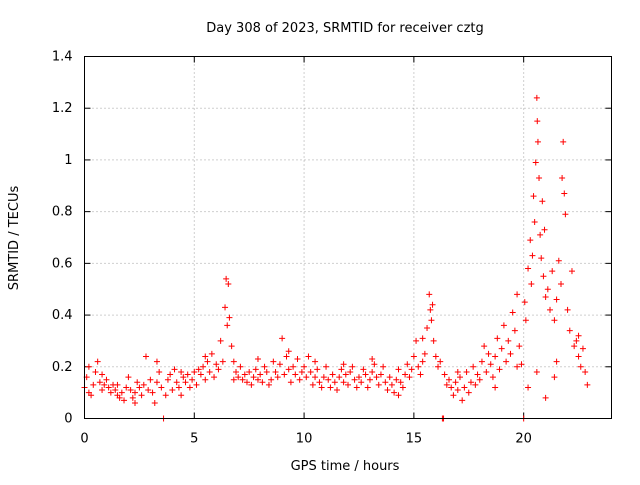 This screenshot has height=485, width=640. Describe the element at coordinates (414, 439) in the screenshot. I see `x-tick-label: 15` at that location.